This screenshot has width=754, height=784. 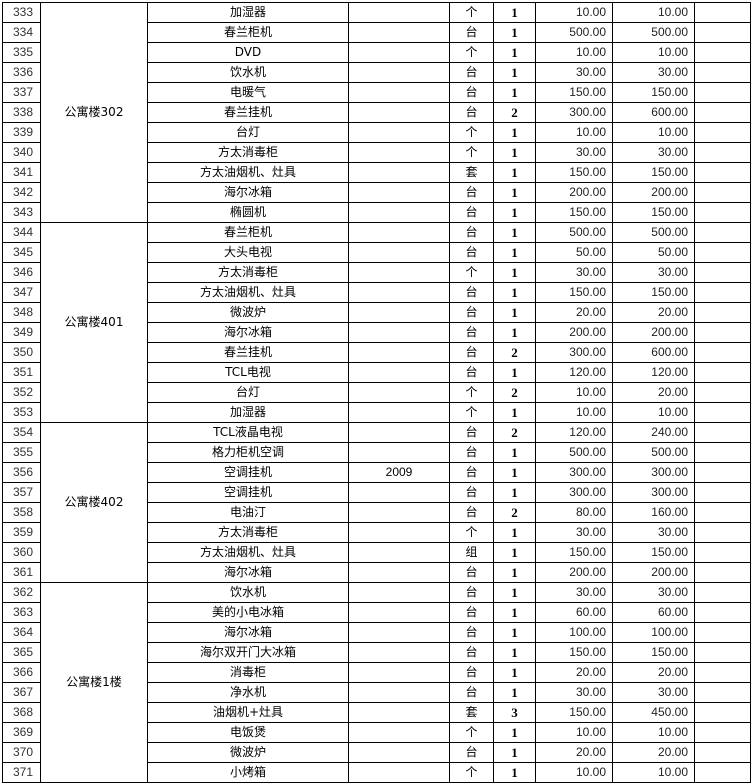 I want to click on row-number-cell: 367, so click(x=21, y=692).